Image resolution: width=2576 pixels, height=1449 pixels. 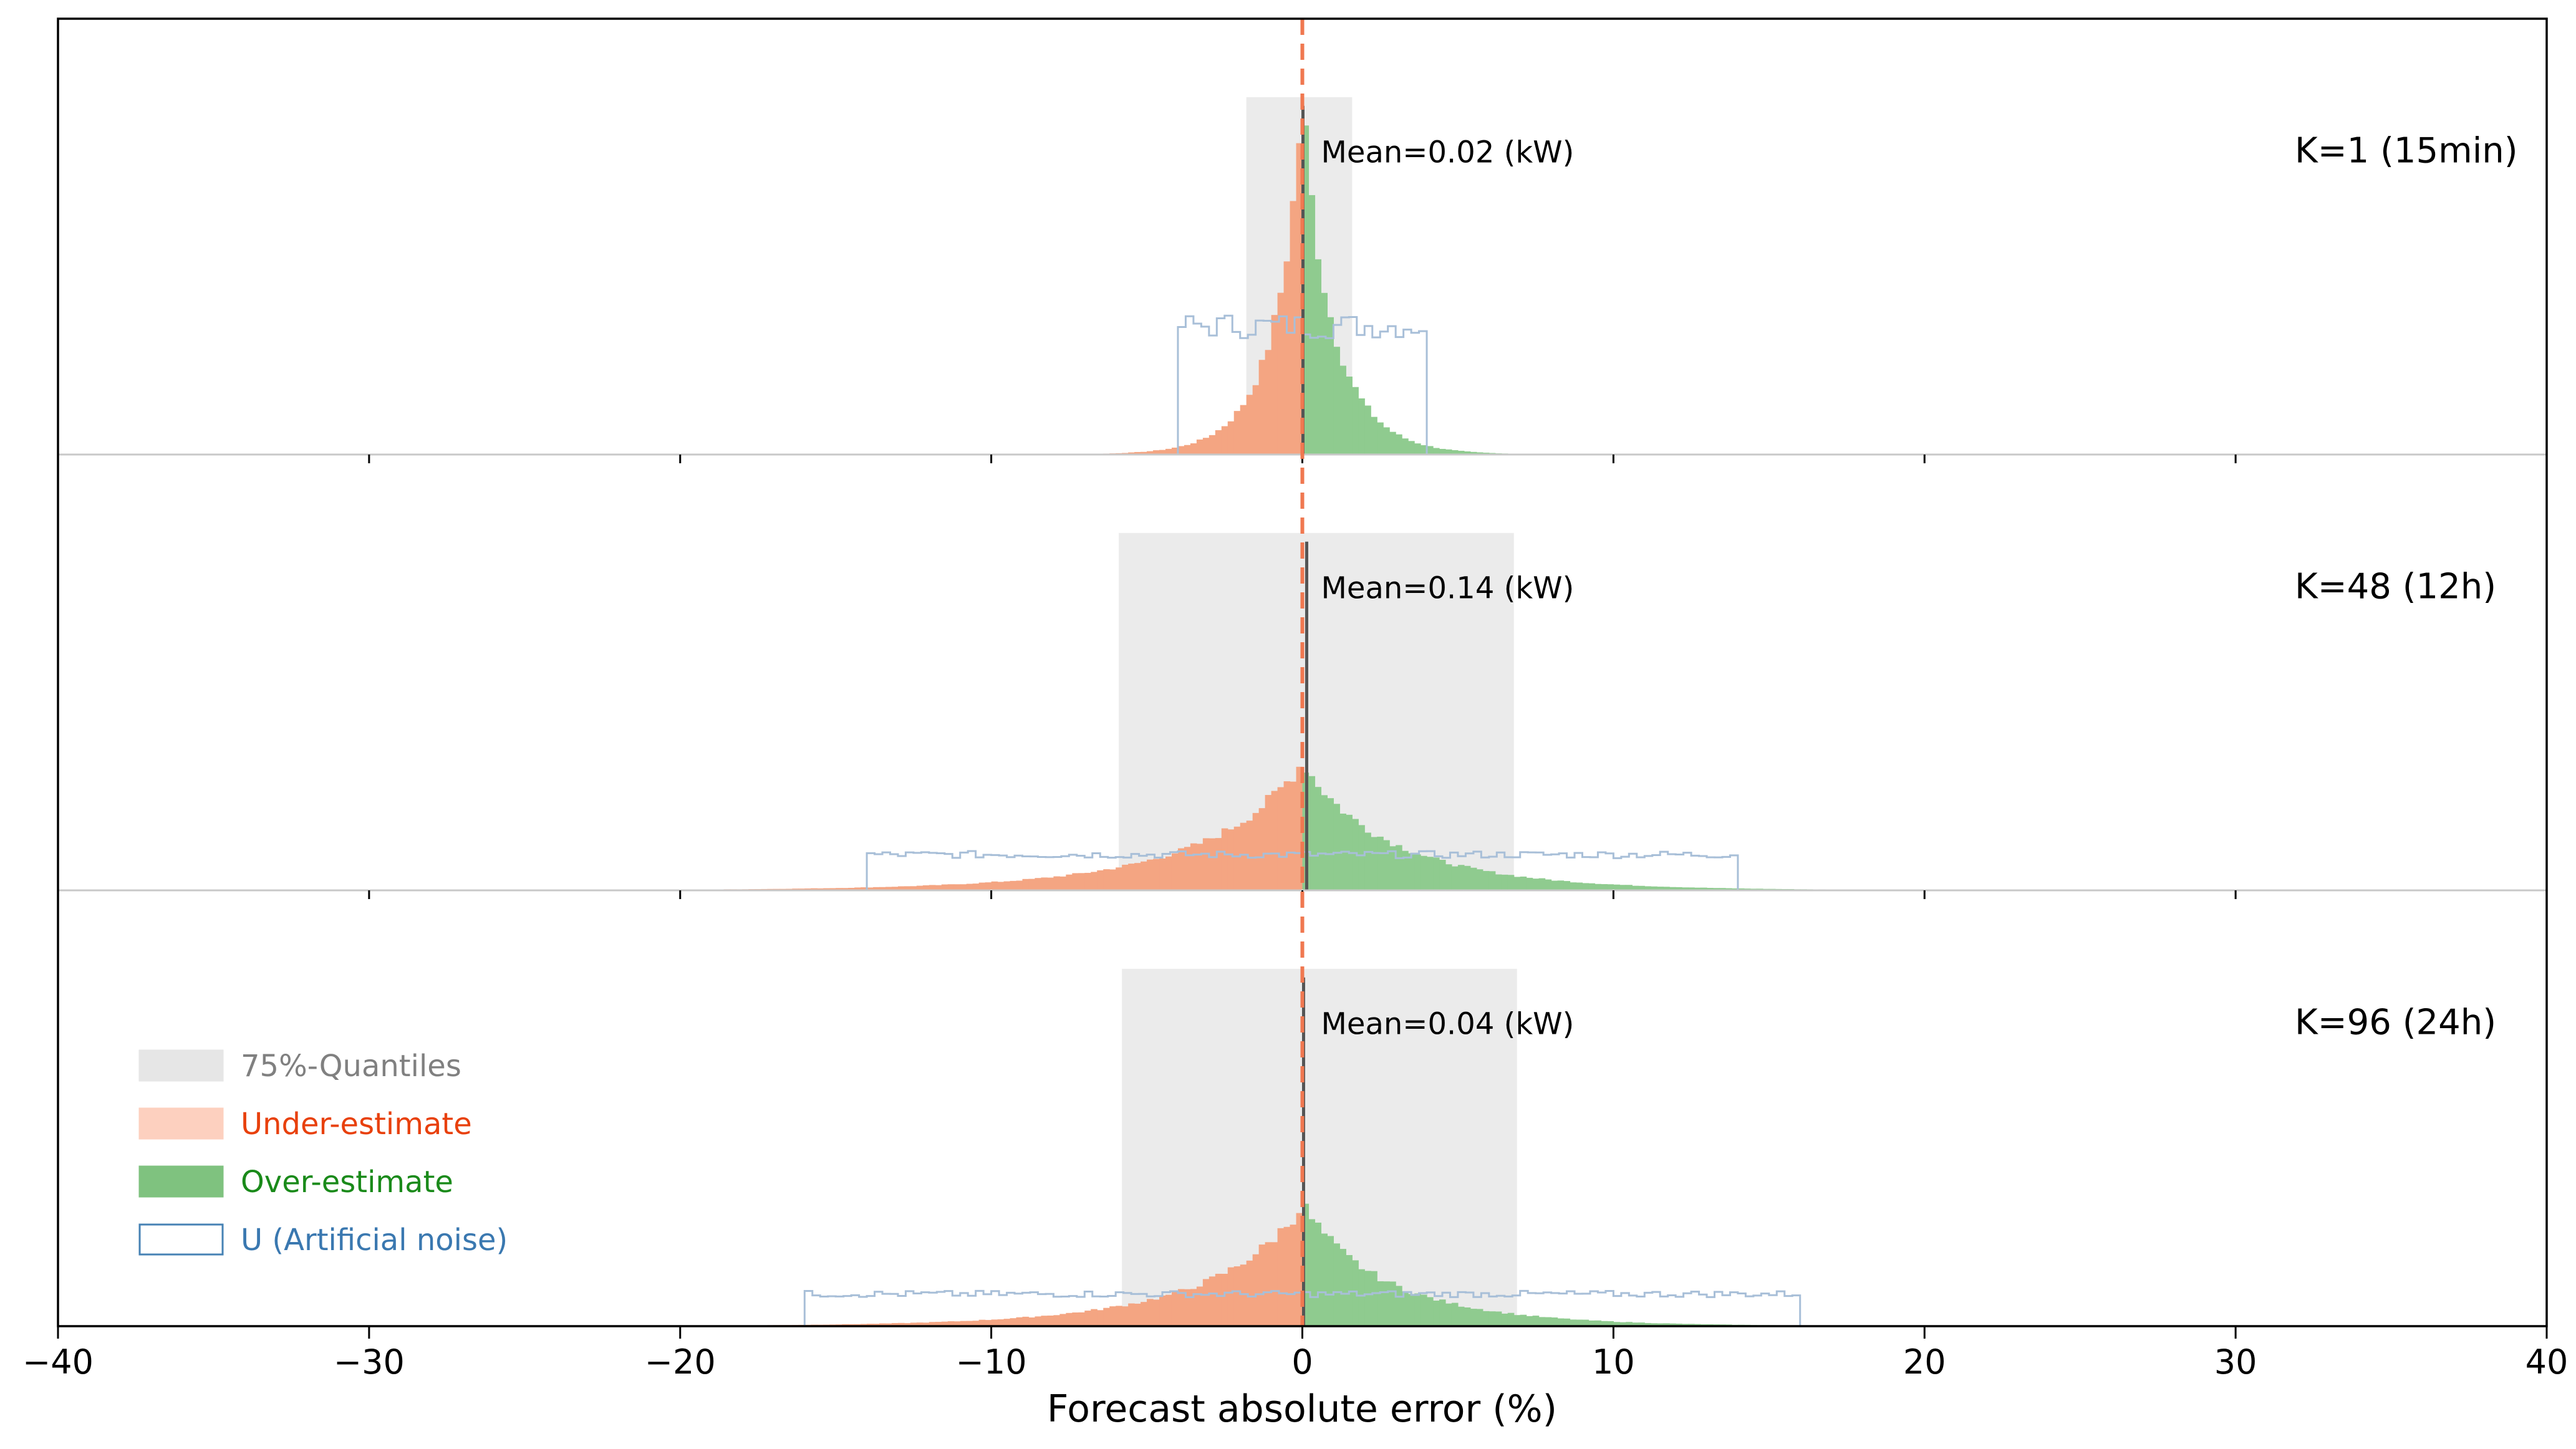 I want to click on mean-label: Mean=0.04 (kW), so click(x=1448, y=1024).